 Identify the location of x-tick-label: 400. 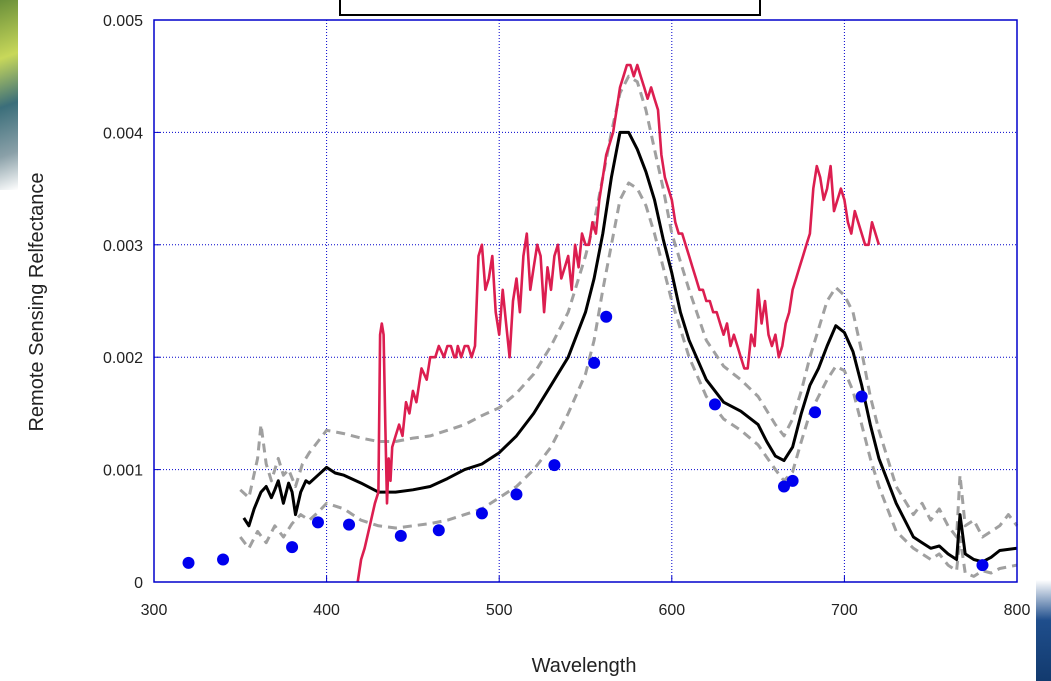
(326, 610).